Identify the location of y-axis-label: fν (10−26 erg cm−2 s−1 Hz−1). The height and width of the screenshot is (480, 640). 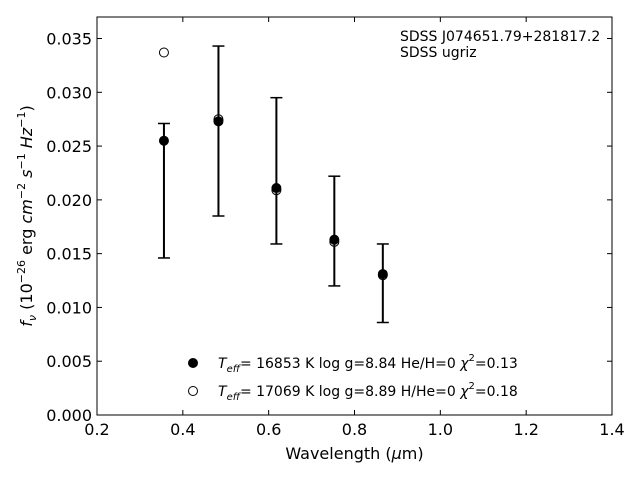
(27, 215).